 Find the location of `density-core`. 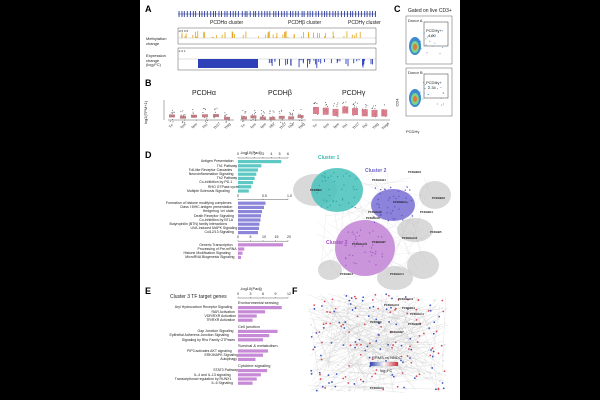

density-core is located at coordinates (415, 47).